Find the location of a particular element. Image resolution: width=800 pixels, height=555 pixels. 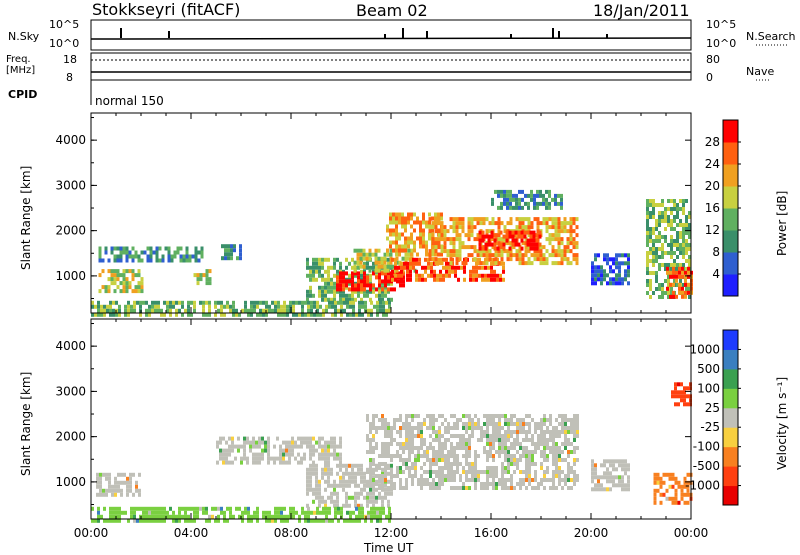

ytick-label: 3000 is located at coordinates (70, 185).